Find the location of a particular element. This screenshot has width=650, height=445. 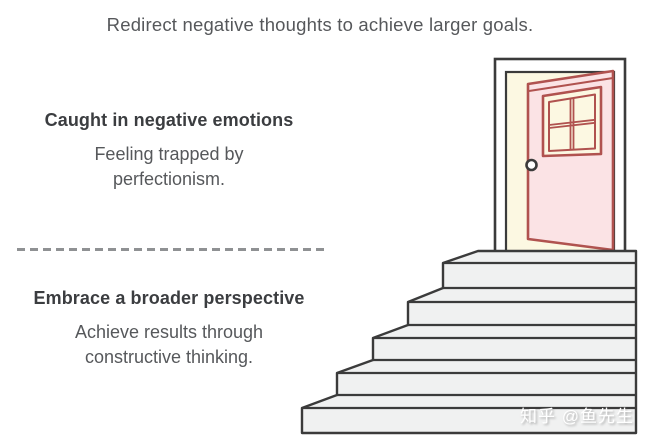

section-2-heading: Embrace a broader perspective is located at coordinates (169, 298).